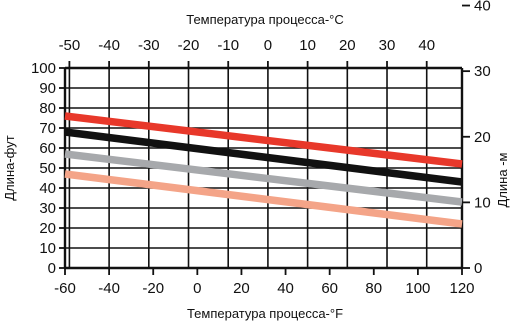 The width and height of the screenshot is (520, 325). I want to click on bottom-tick-label: 20, so click(241, 288).